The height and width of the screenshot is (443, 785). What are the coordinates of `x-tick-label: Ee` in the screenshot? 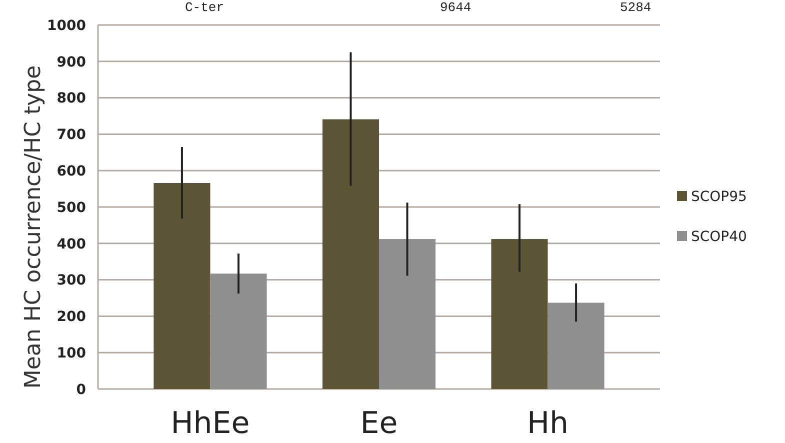 It's located at (379, 423).